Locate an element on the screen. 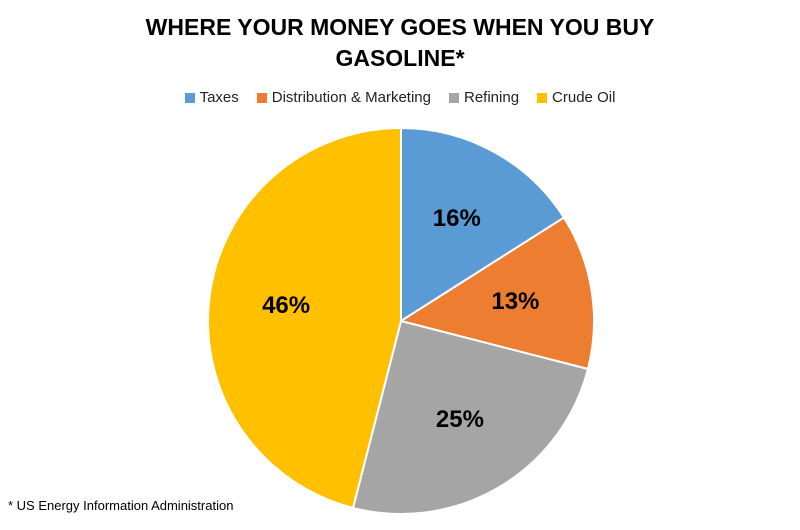  data-label: 46% is located at coordinates (286, 305).